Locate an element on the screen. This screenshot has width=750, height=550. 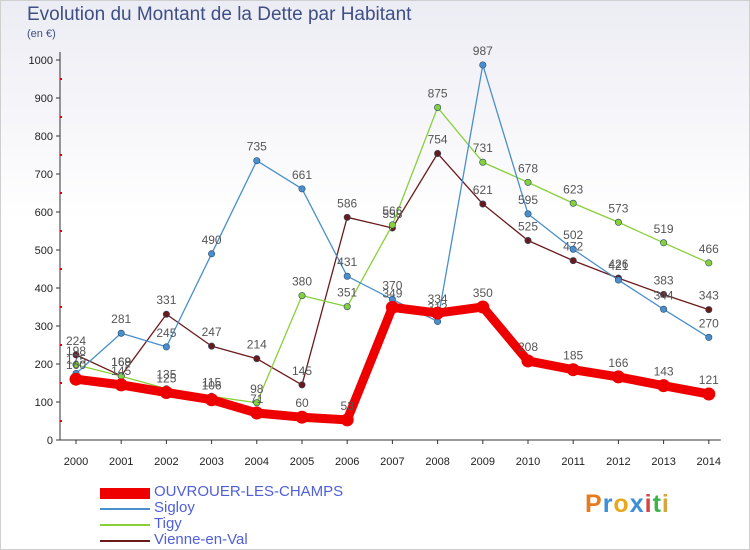
data-label: 214 is located at coordinates (257, 345).